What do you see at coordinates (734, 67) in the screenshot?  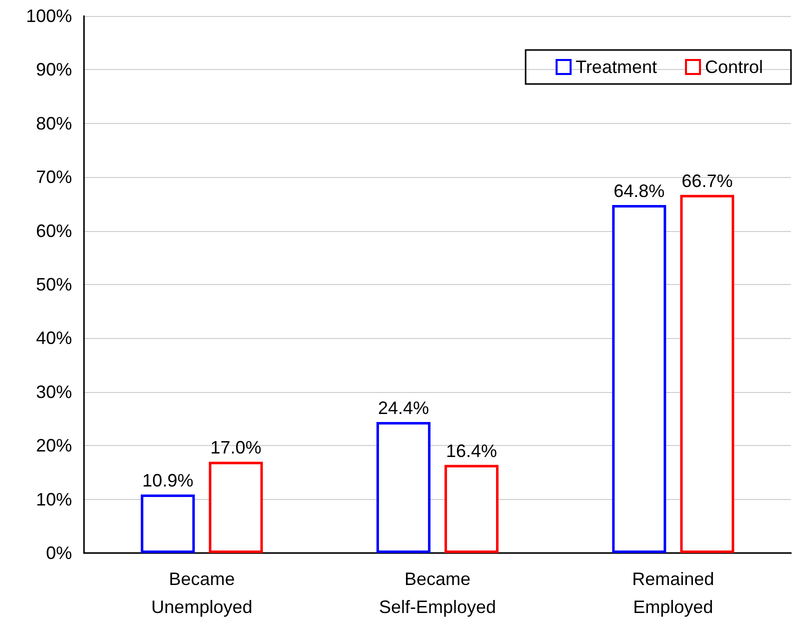 I see `legend-label: Control` at bounding box center [734, 67].